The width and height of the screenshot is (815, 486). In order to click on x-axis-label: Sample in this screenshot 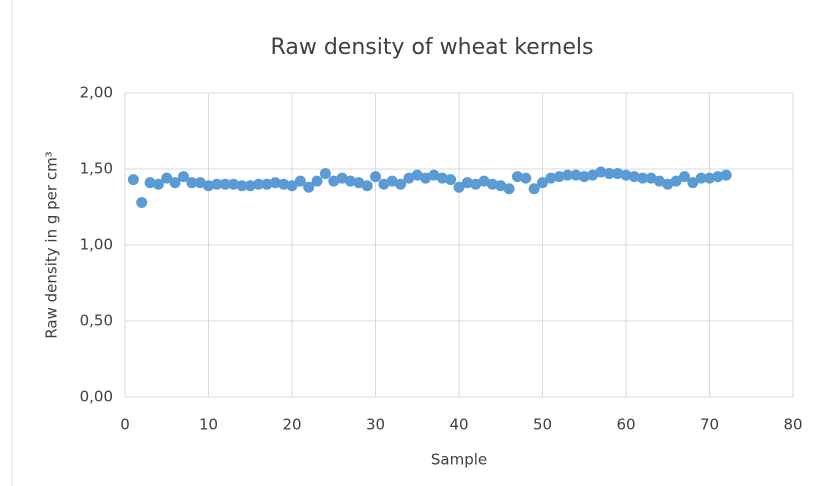, I will do `click(459, 460)`.